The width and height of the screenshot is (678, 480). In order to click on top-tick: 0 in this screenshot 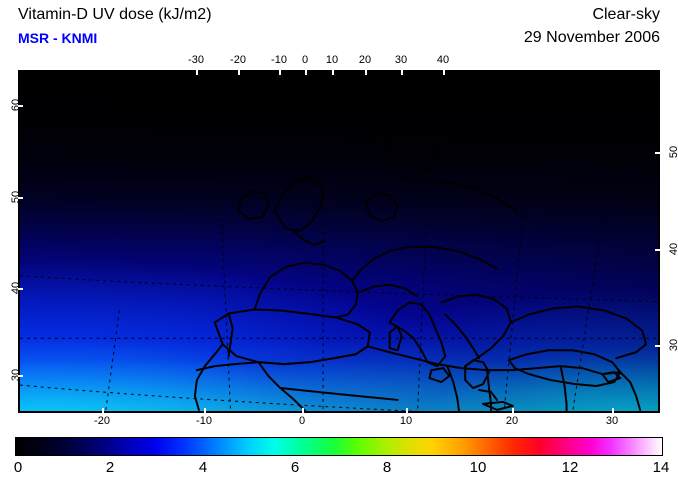, I will do `click(305, 60)`.